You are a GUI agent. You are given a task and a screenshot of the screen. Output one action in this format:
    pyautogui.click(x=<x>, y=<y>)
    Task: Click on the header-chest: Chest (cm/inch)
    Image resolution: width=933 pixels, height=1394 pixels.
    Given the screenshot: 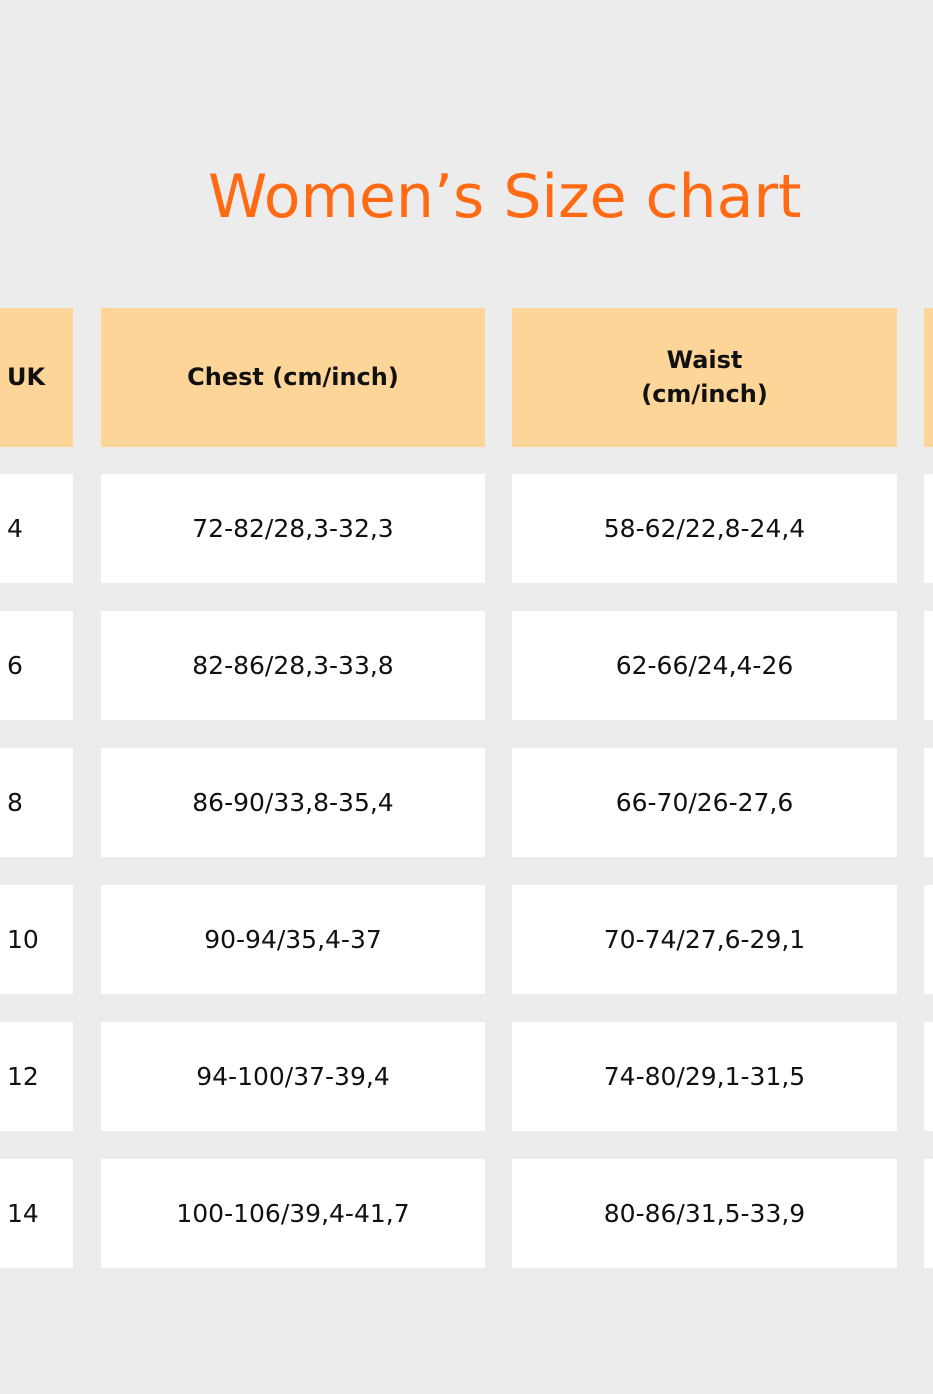 What is the action you would take?
    pyautogui.click(x=293, y=377)
    